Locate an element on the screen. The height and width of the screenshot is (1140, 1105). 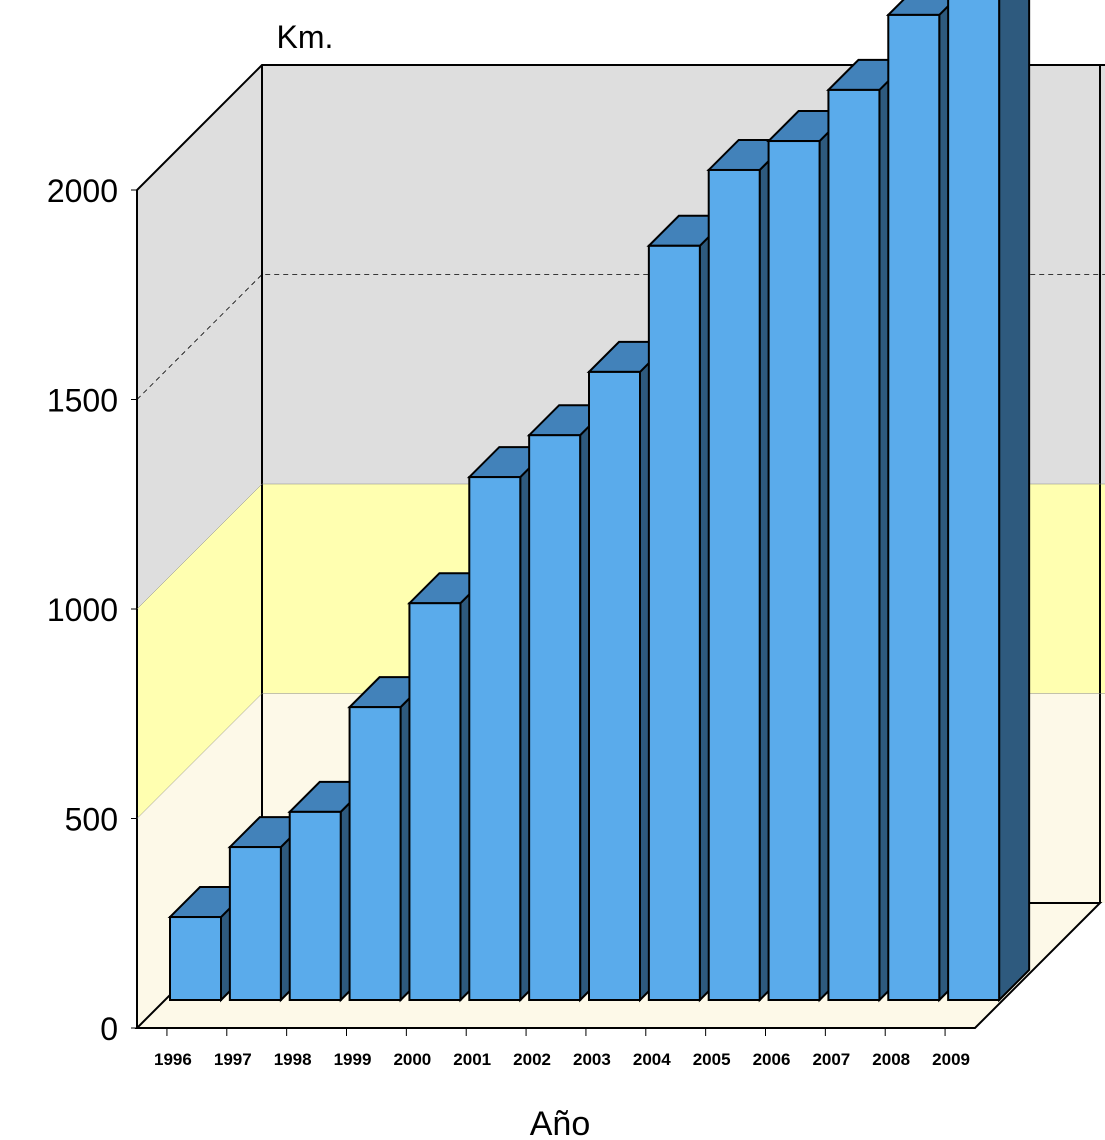
x-tick-label: 1996 is located at coordinates (173, 1059).